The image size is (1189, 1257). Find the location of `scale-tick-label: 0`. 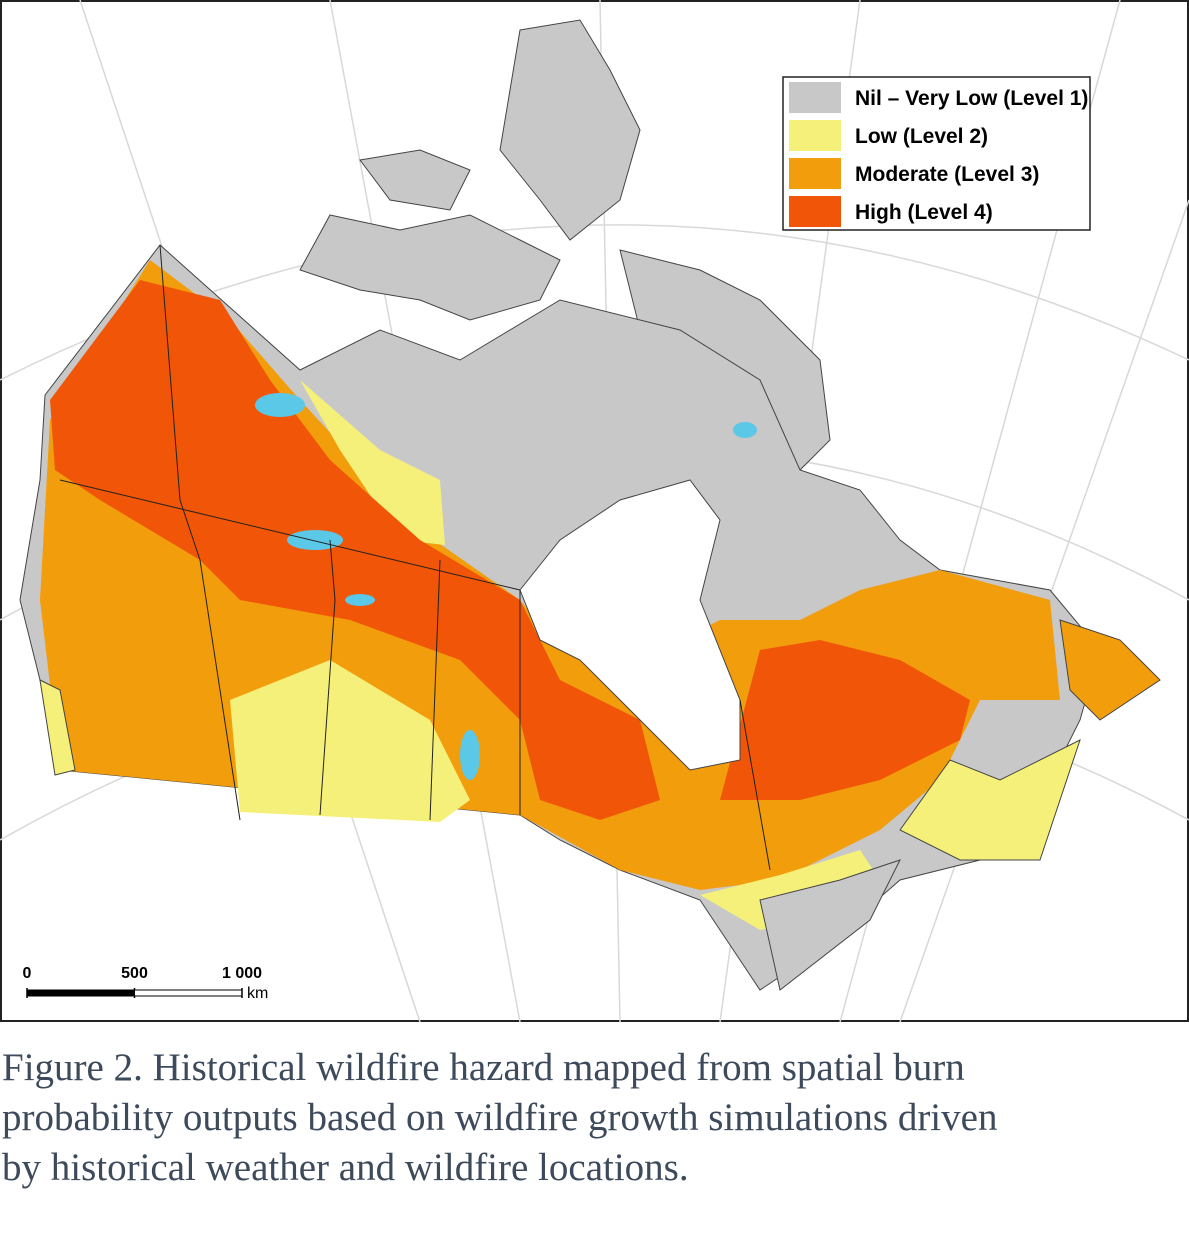

scale-tick-label: 0 is located at coordinates (27, 973).